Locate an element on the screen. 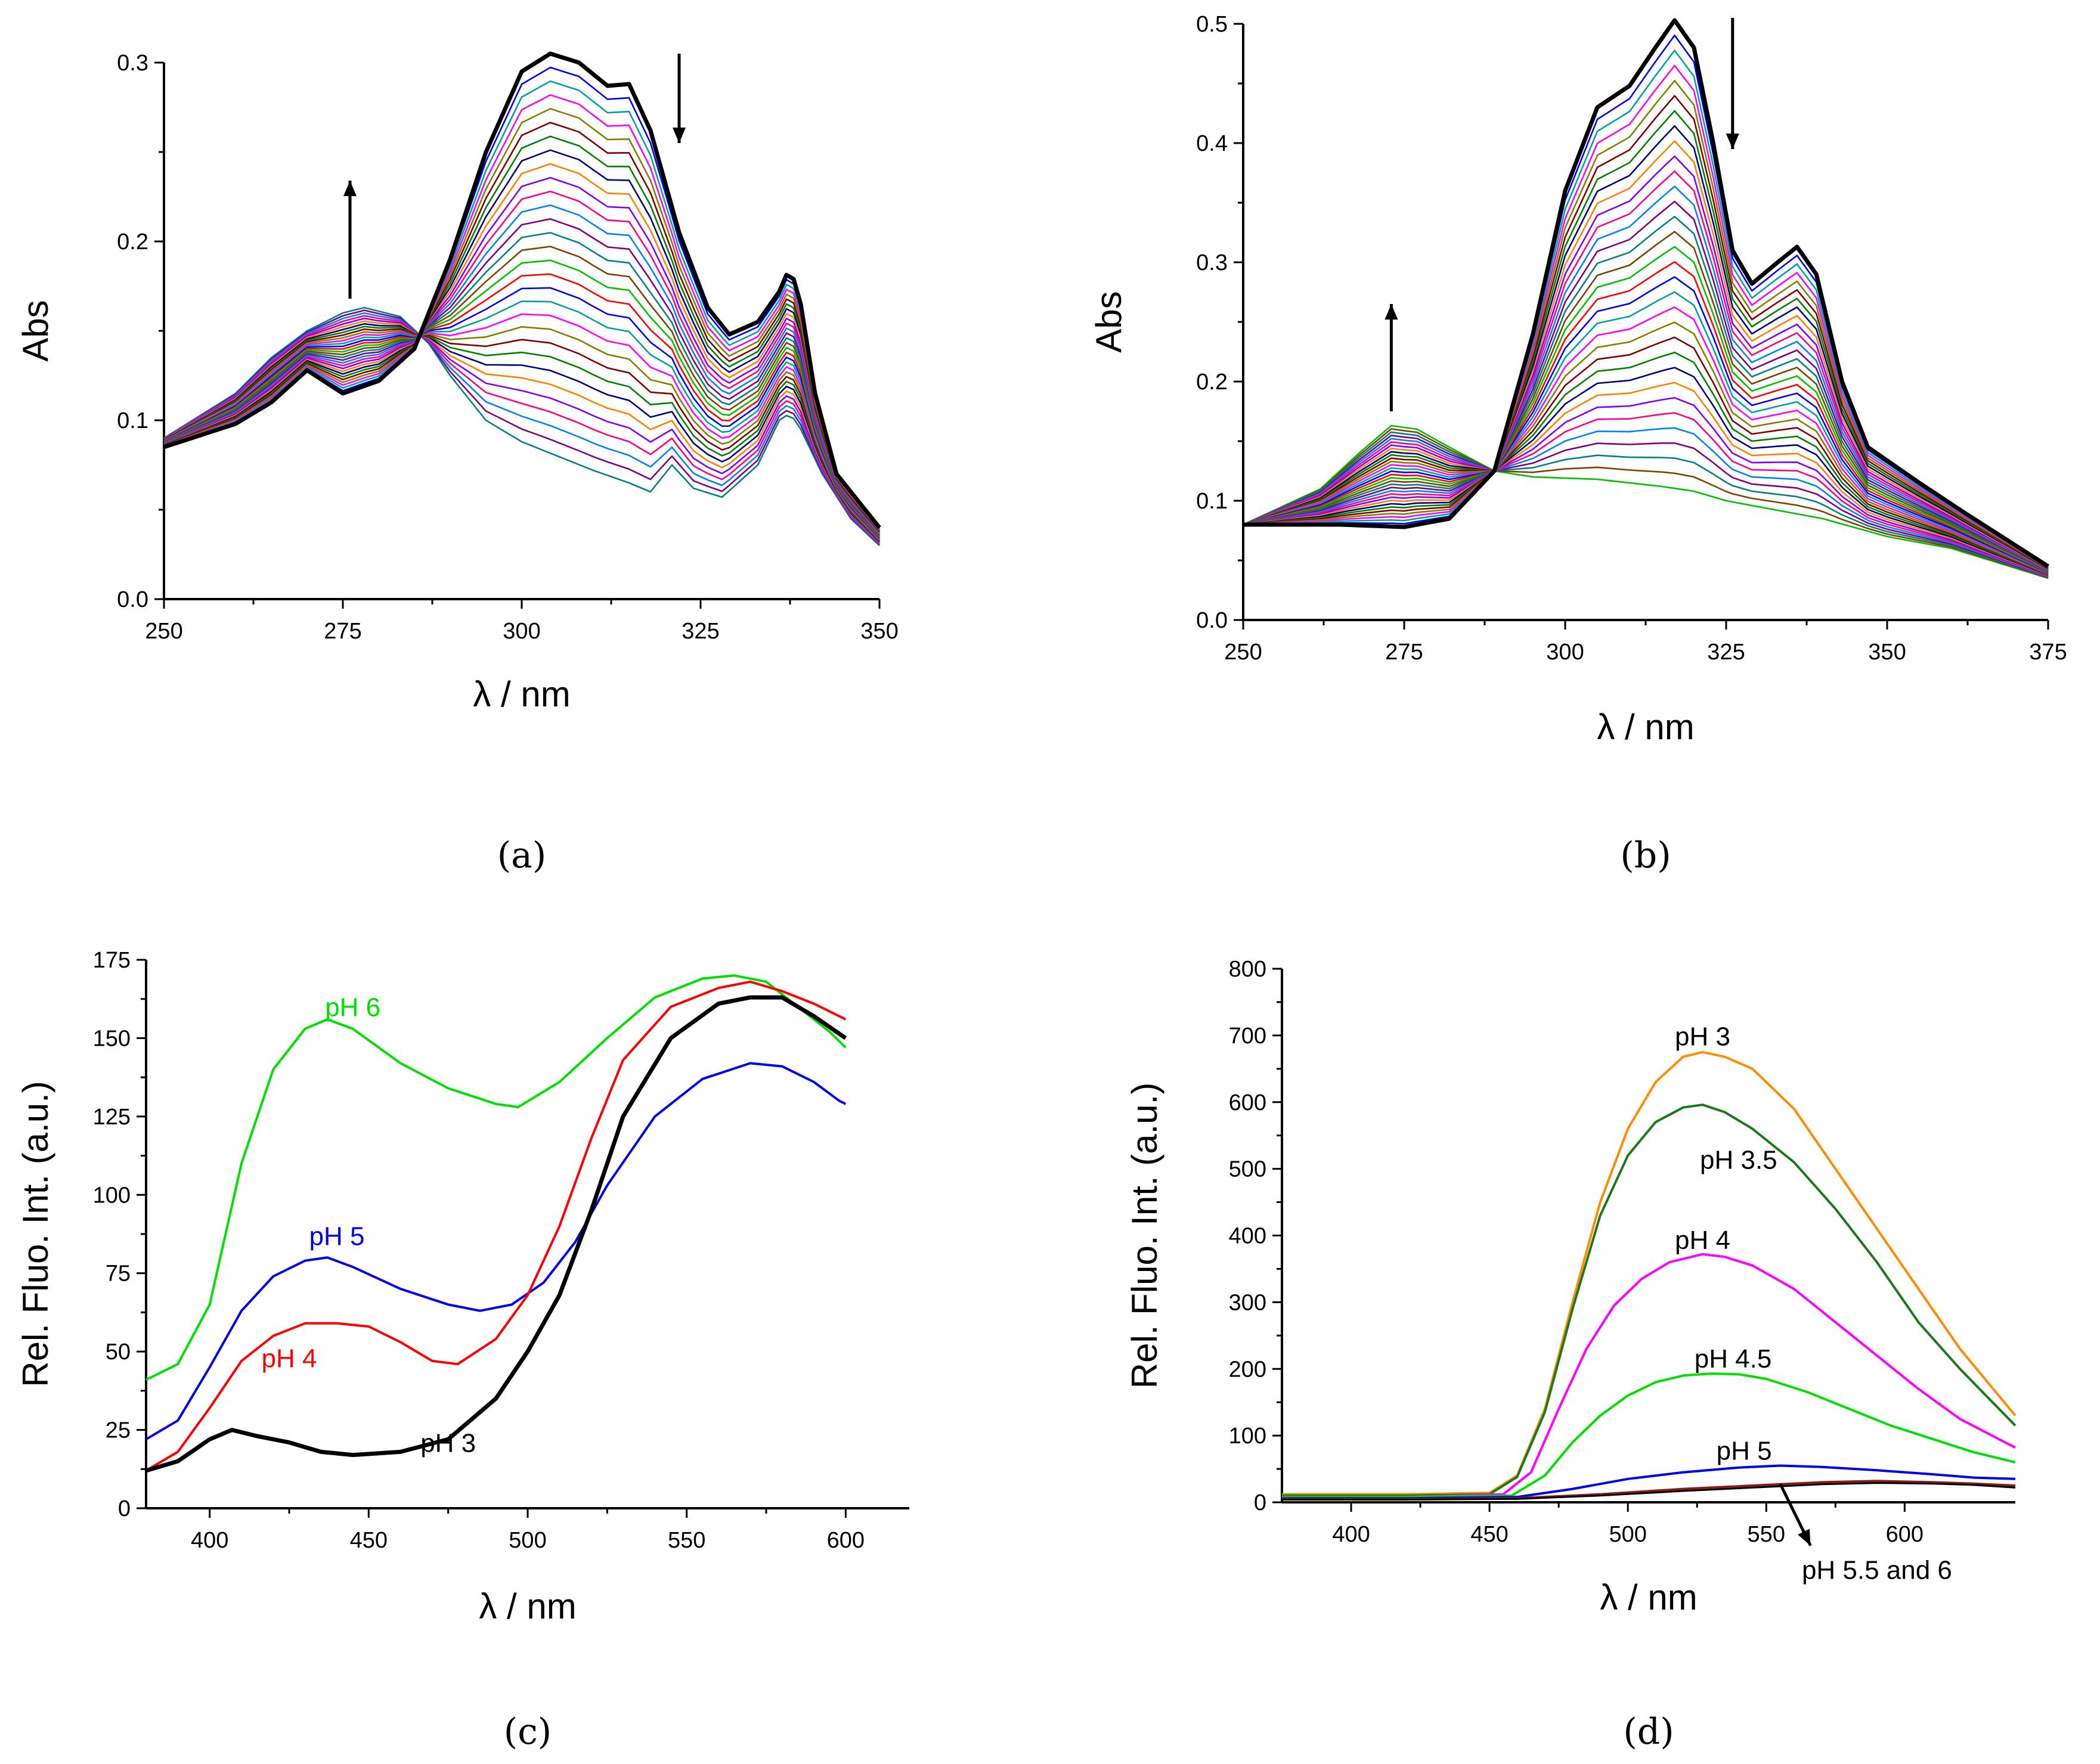 The height and width of the screenshot is (1764, 2100). series-label: pH 5.5 and 6 is located at coordinates (1877, 1570).